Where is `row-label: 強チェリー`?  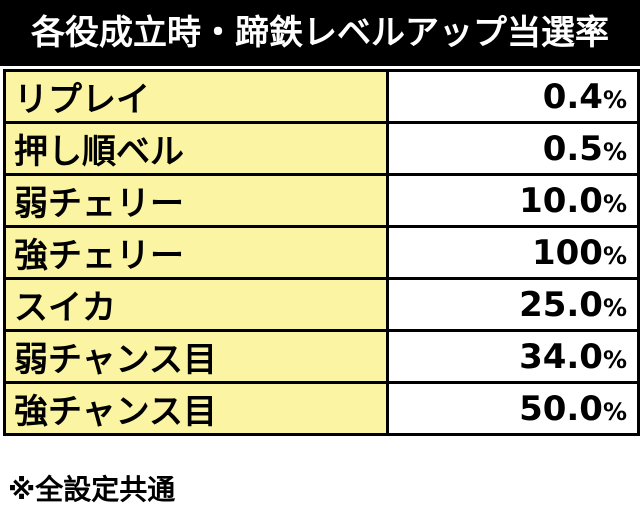
row-label: 強チェリー is located at coordinates (196, 252).